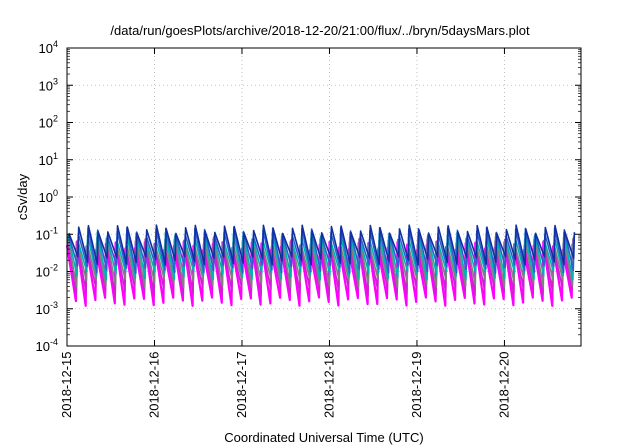 Image resolution: width=640 pixels, height=448 pixels. Describe the element at coordinates (416, 385) in the screenshot. I see `x-tick-label: 2018-12-19` at that location.